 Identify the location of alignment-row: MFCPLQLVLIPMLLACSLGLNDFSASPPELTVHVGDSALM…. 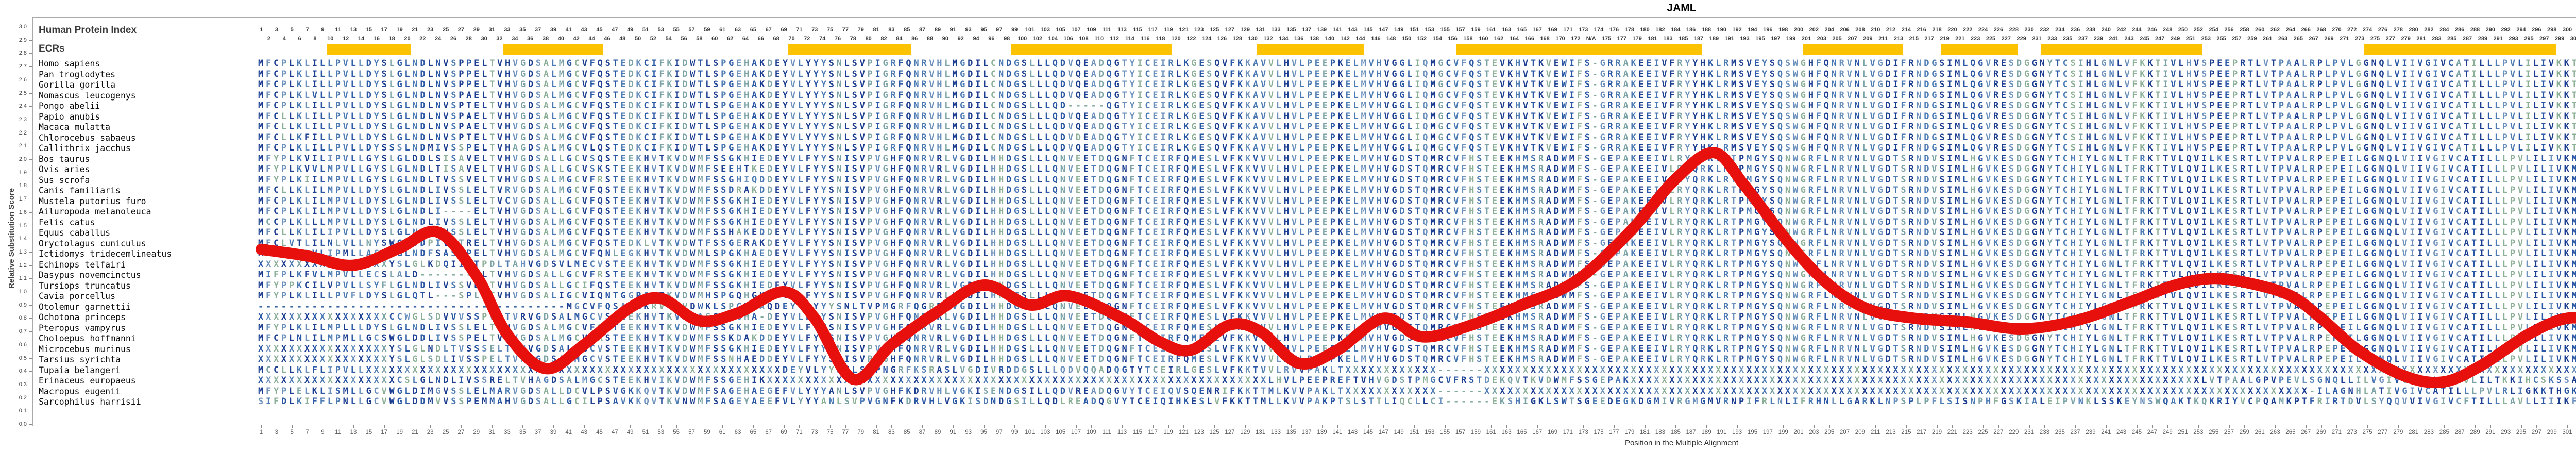
(1417, 253).